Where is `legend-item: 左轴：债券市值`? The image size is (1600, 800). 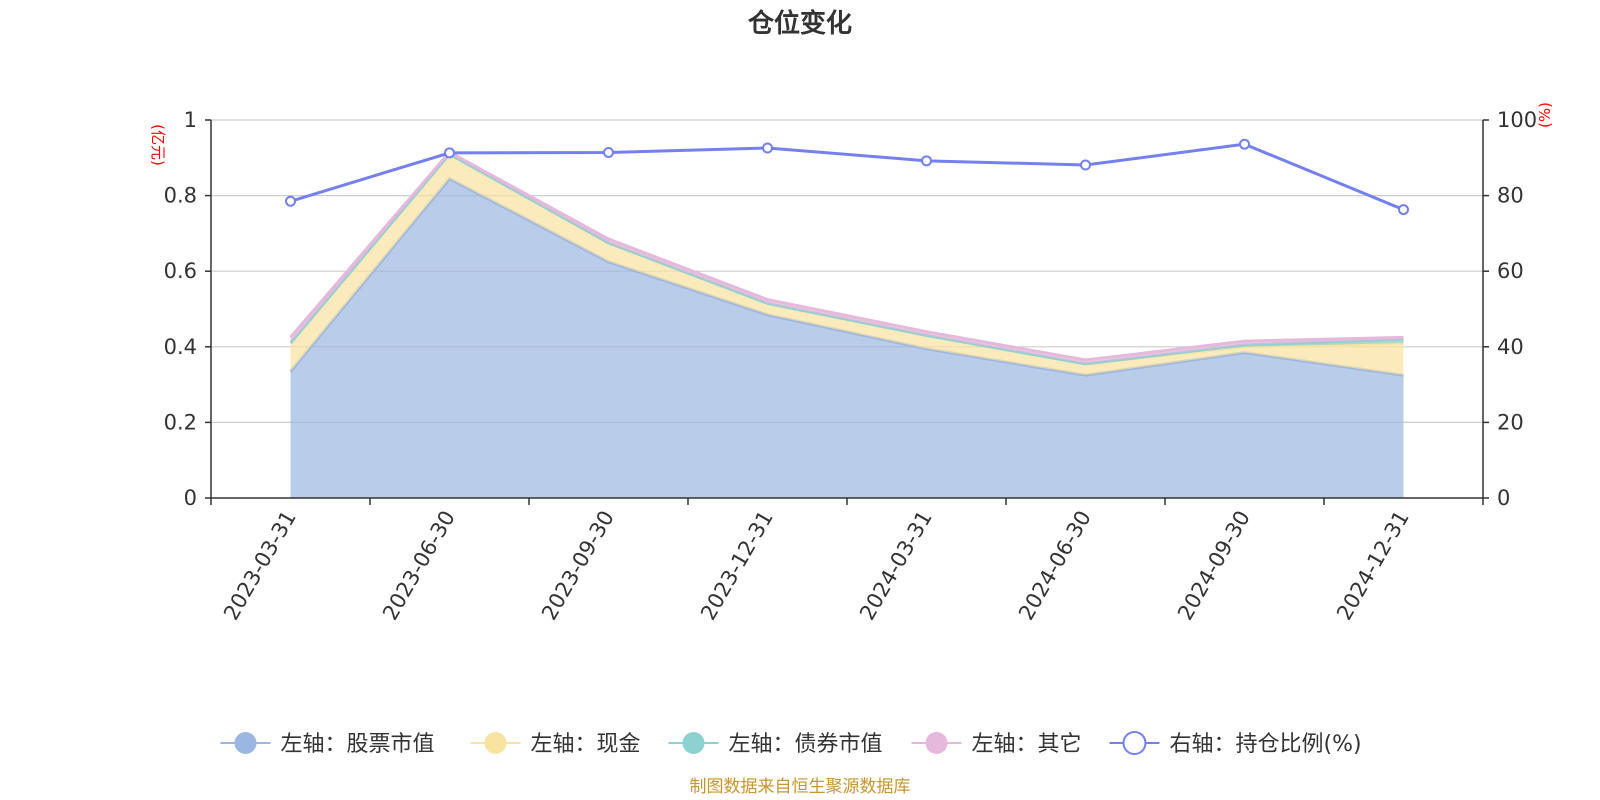 legend-item: 左轴：债券市值 is located at coordinates (775, 744).